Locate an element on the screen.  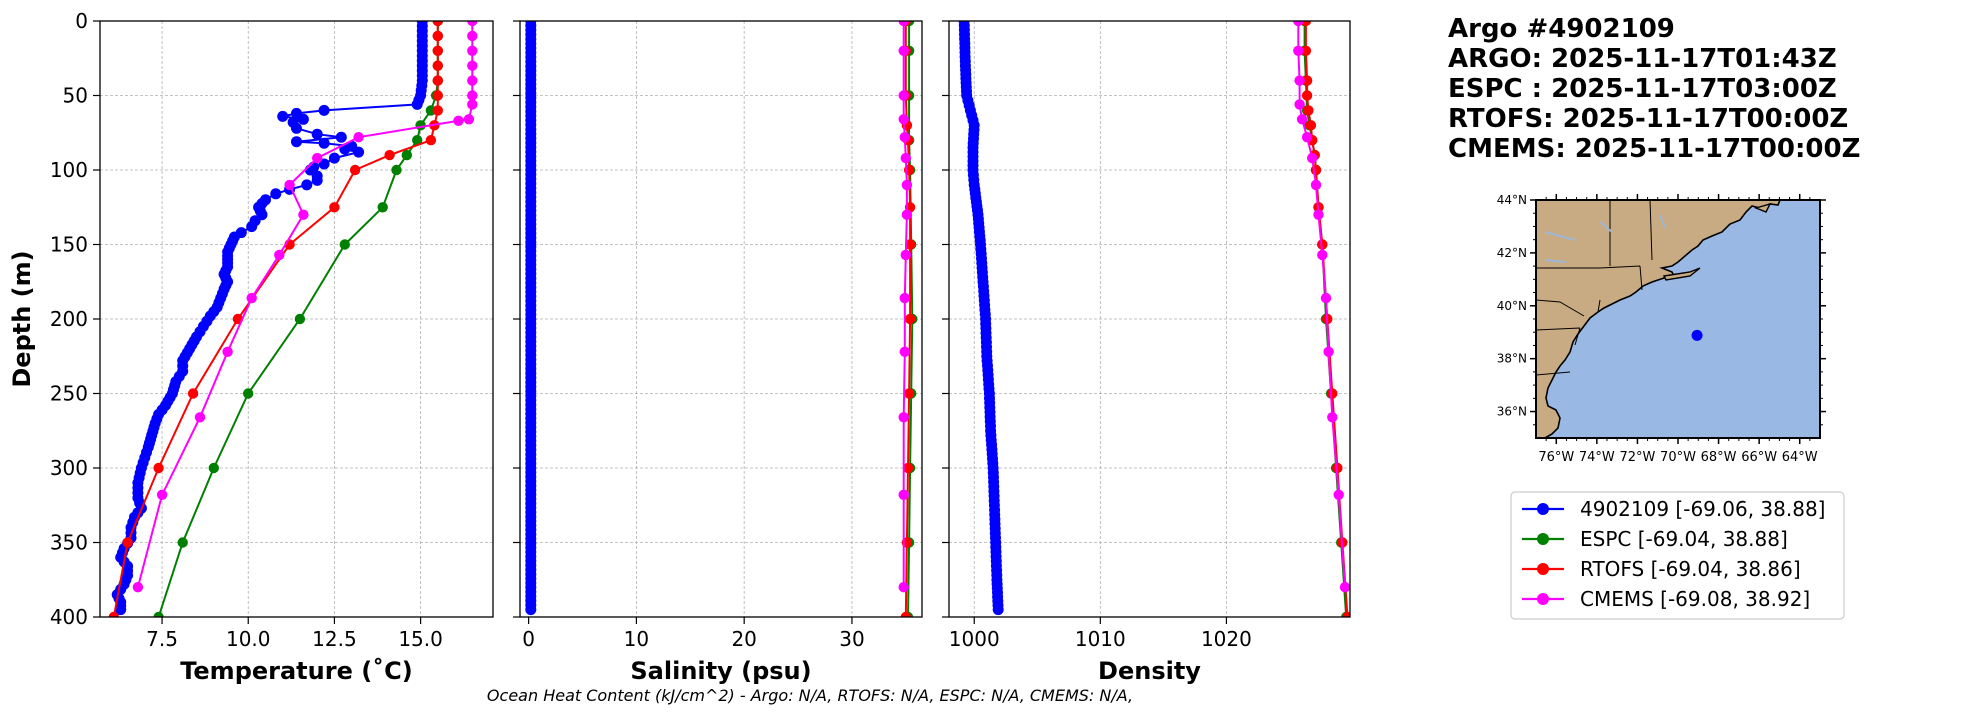
x-axis-label: Salinity (psu) is located at coordinates (720, 671).